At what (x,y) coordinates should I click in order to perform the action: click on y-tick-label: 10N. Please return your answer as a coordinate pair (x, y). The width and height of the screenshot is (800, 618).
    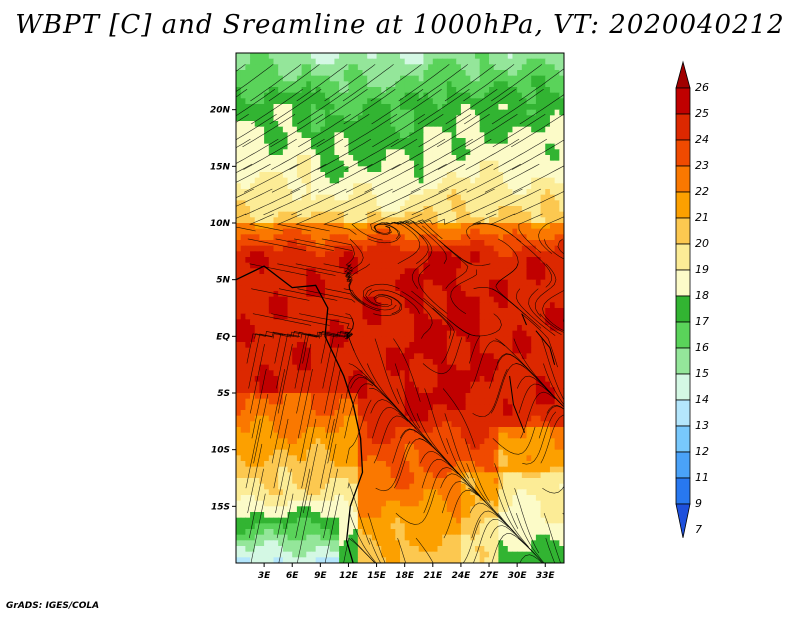
    Looking at the image, I should click on (220, 224).